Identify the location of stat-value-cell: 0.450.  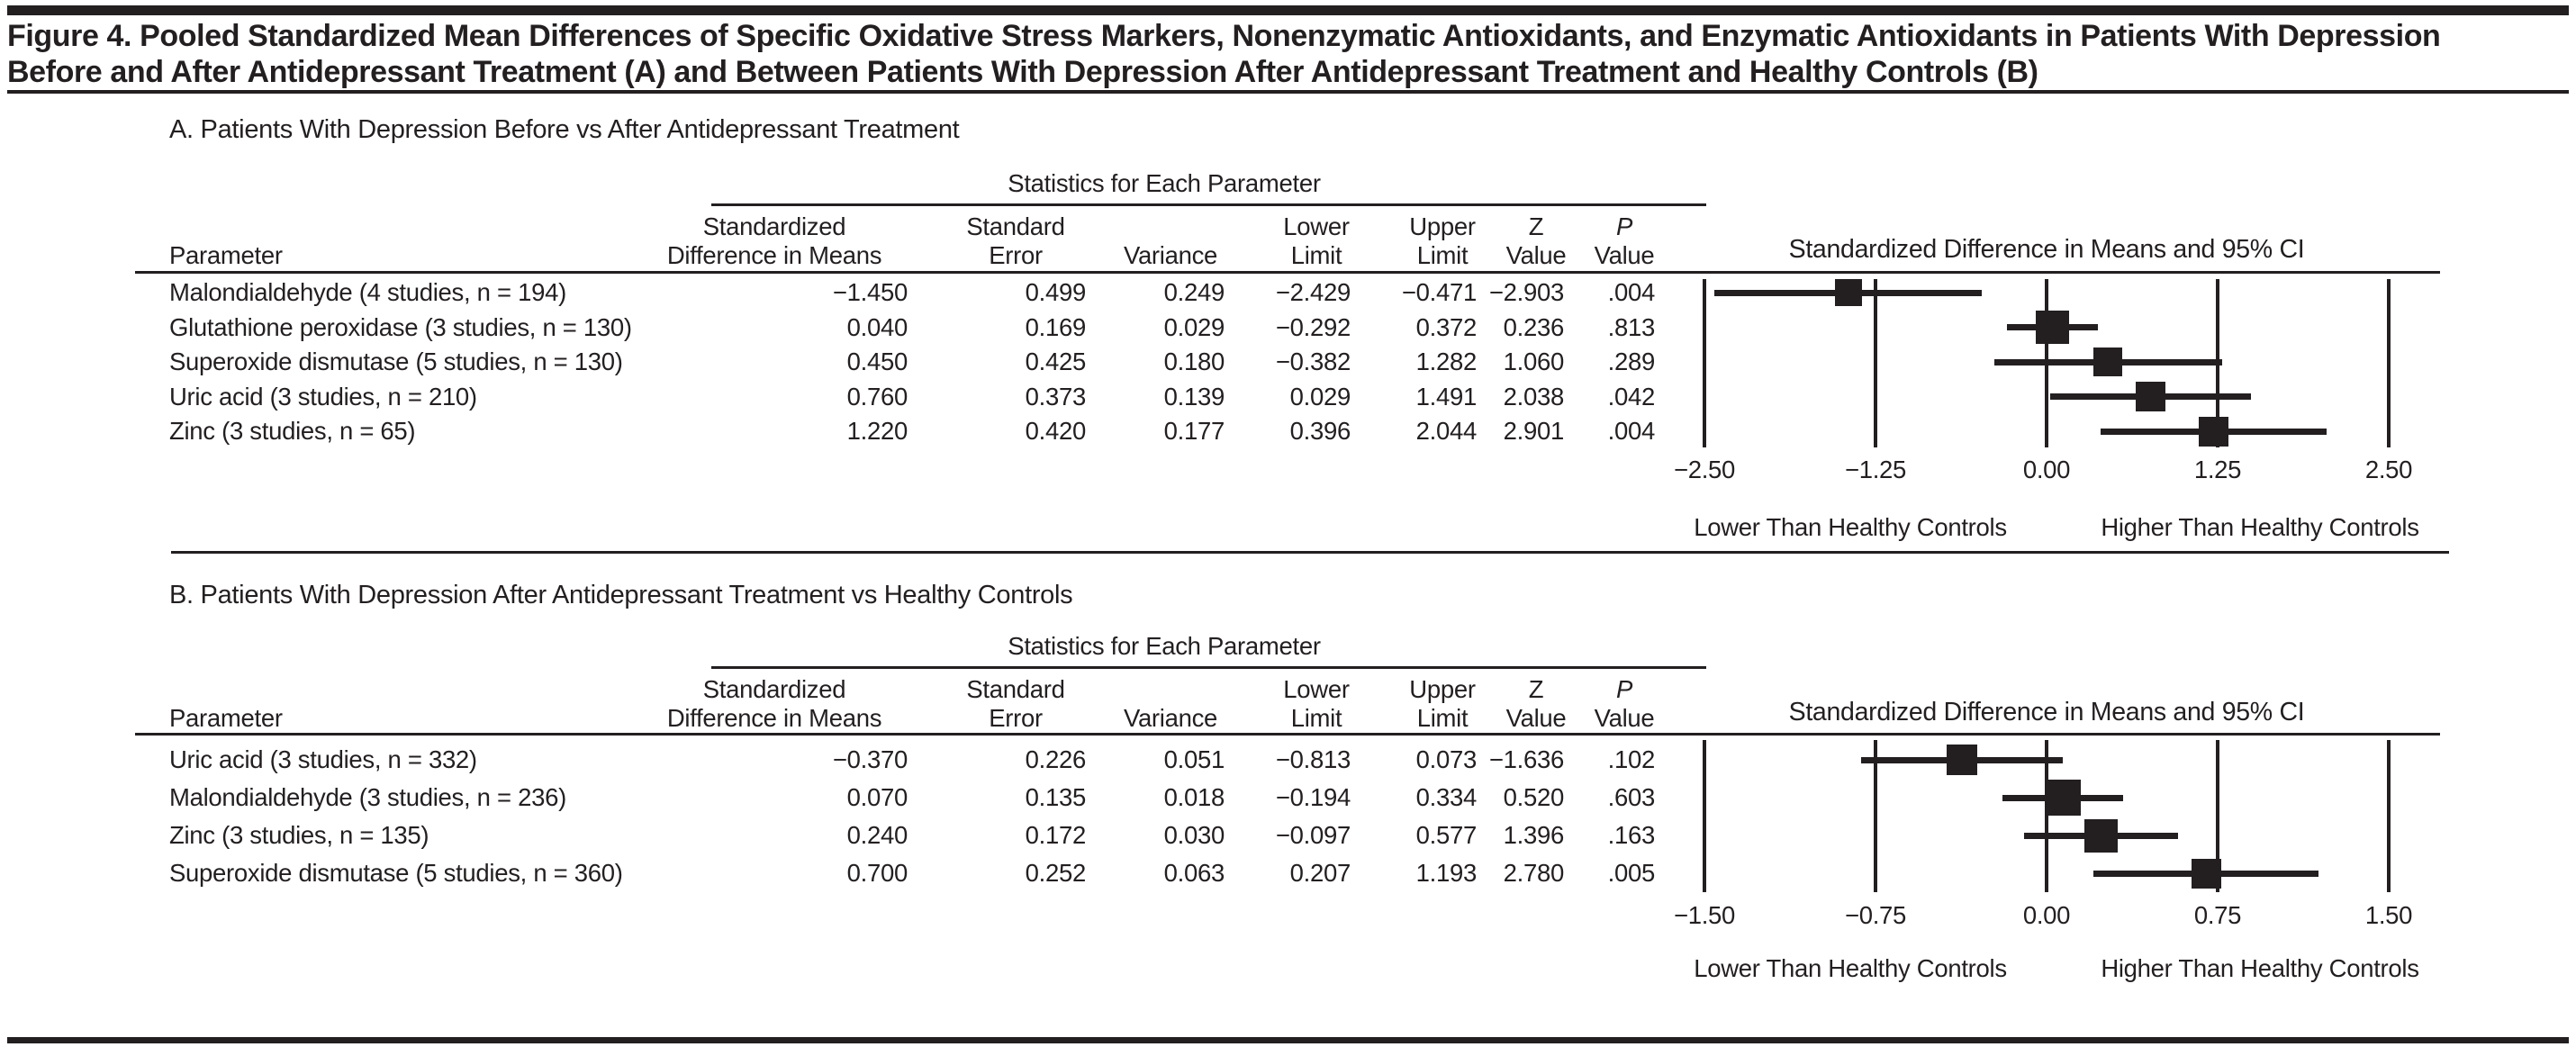
(877, 361).